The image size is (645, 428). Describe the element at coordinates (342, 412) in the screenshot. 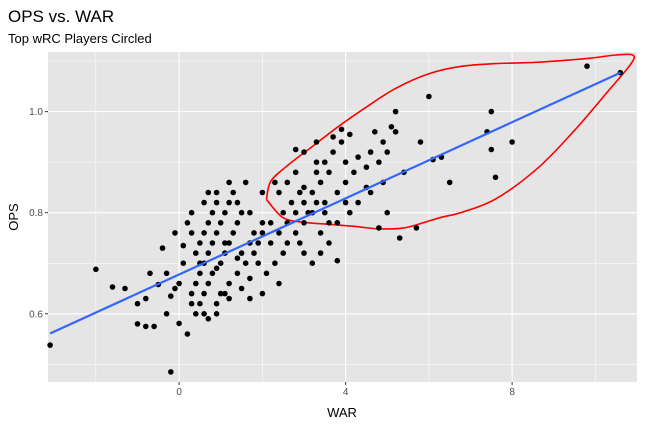

I see `x-axis-title: WAR` at that location.